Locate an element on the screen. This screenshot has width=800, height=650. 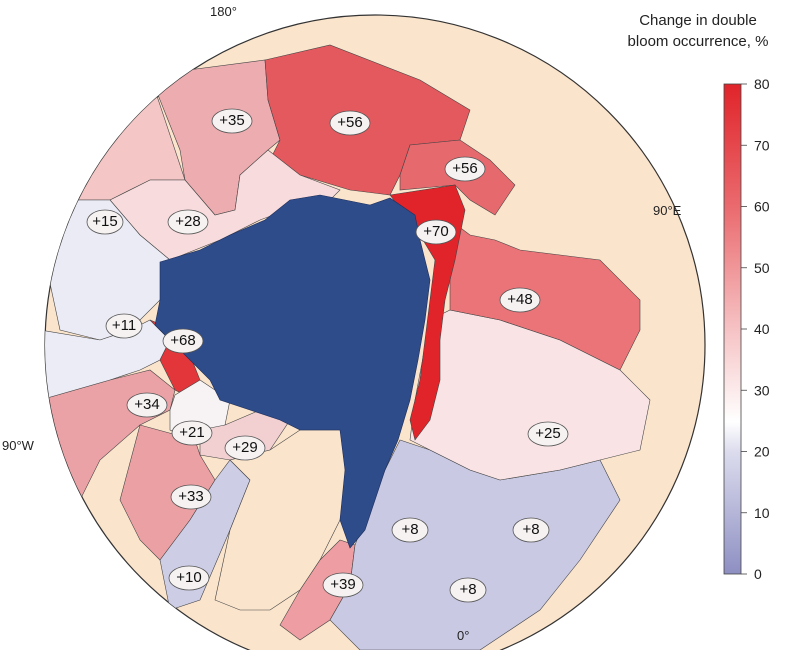
badge-label: +34 is located at coordinates (146, 404).